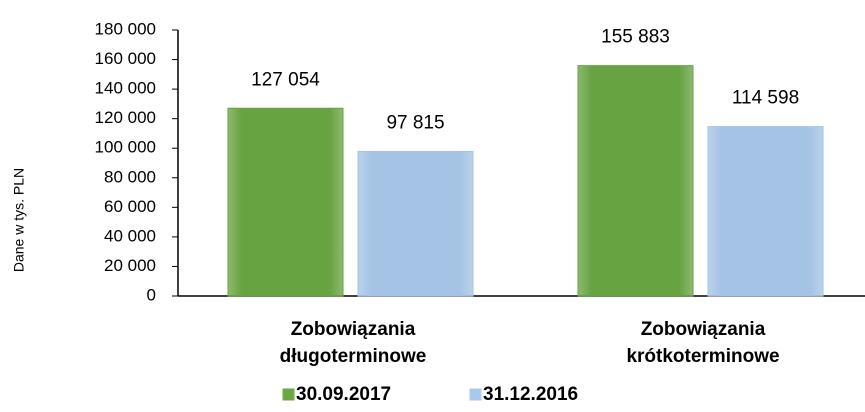 The width and height of the screenshot is (865, 412). I want to click on y-tick-label: 20 000, so click(130, 265).